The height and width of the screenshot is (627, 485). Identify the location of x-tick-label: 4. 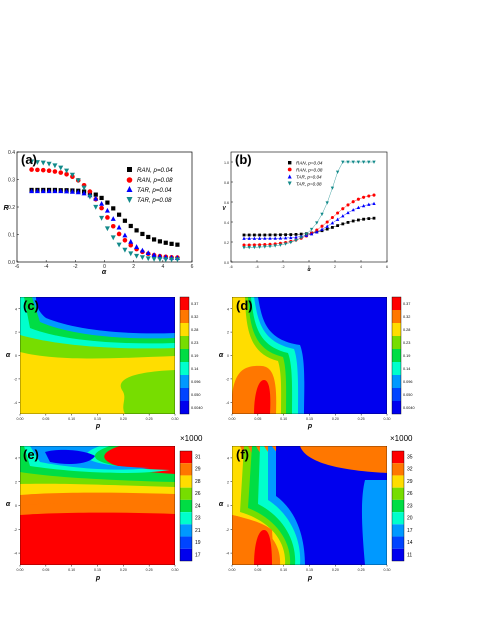
(162, 267).